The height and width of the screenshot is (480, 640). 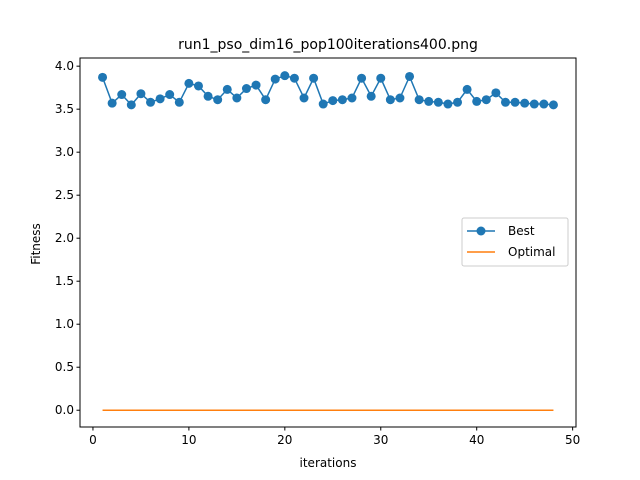 What do you see at coordinates (572, 440) in the screenshot?
I see `x-tick-label: 50` at bounding box center [572, 440].